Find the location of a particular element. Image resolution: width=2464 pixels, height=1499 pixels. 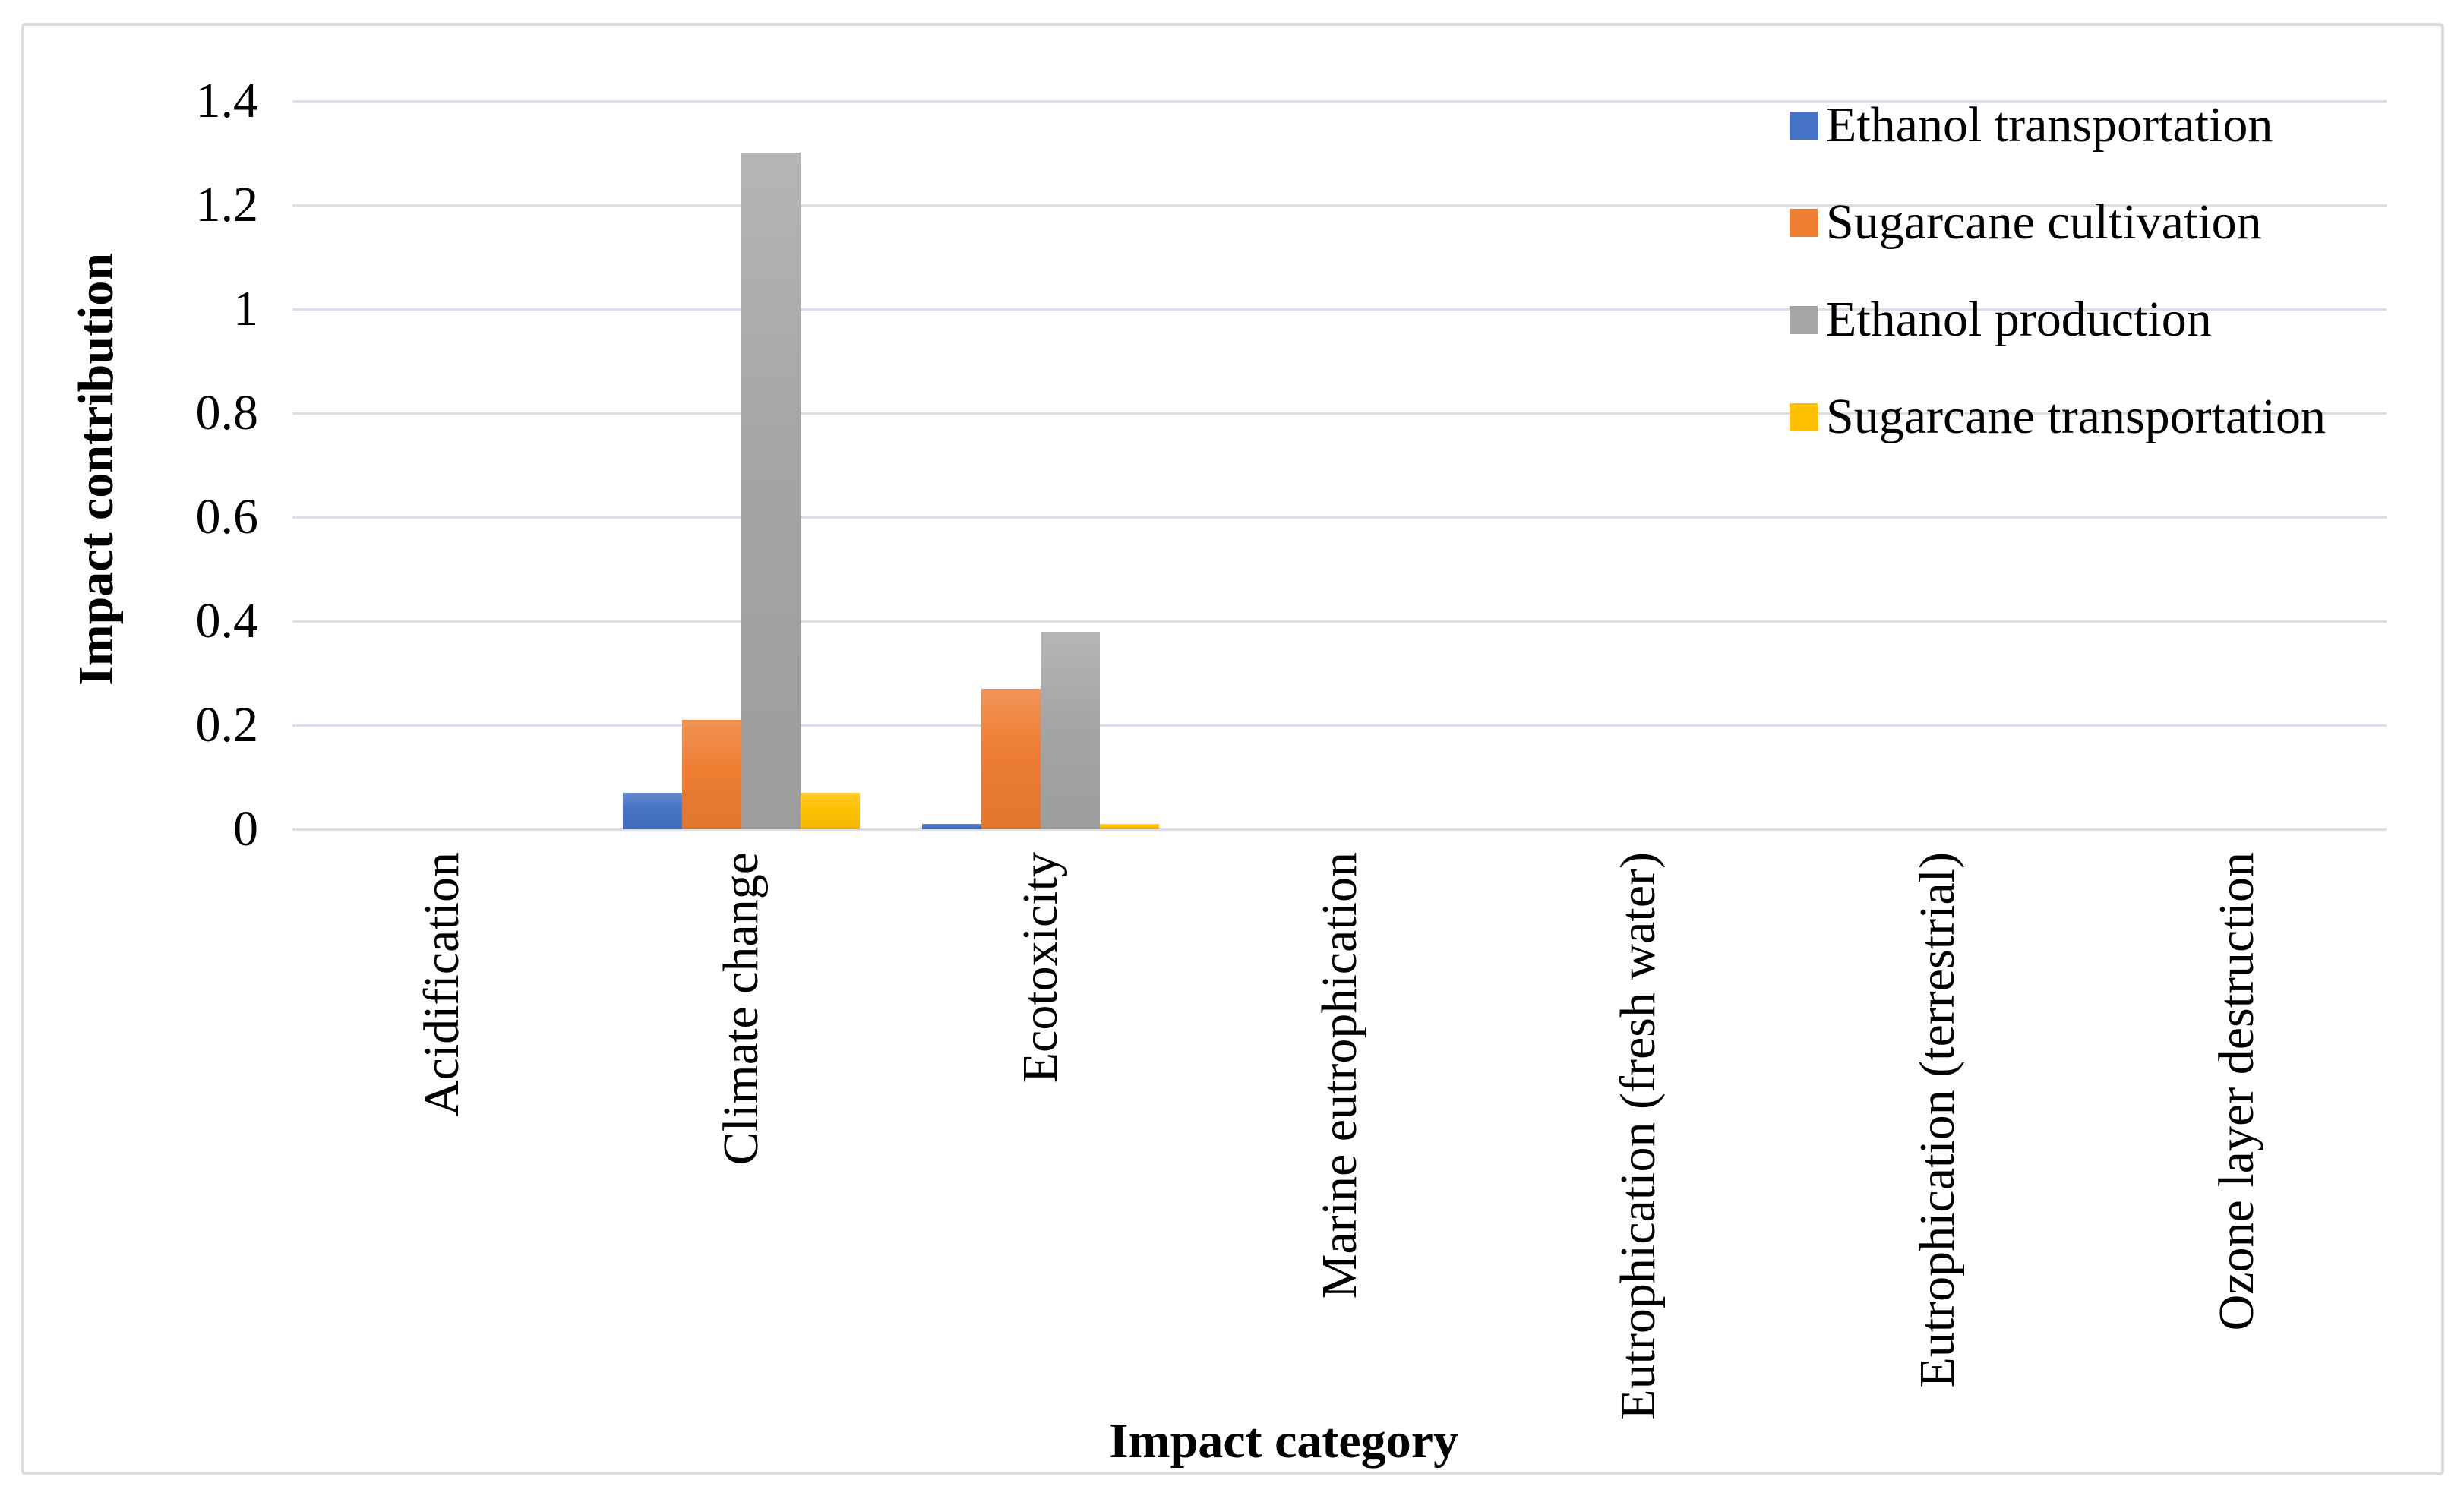

y-tick-label: 0.8 is located at coordinates (227, 412).